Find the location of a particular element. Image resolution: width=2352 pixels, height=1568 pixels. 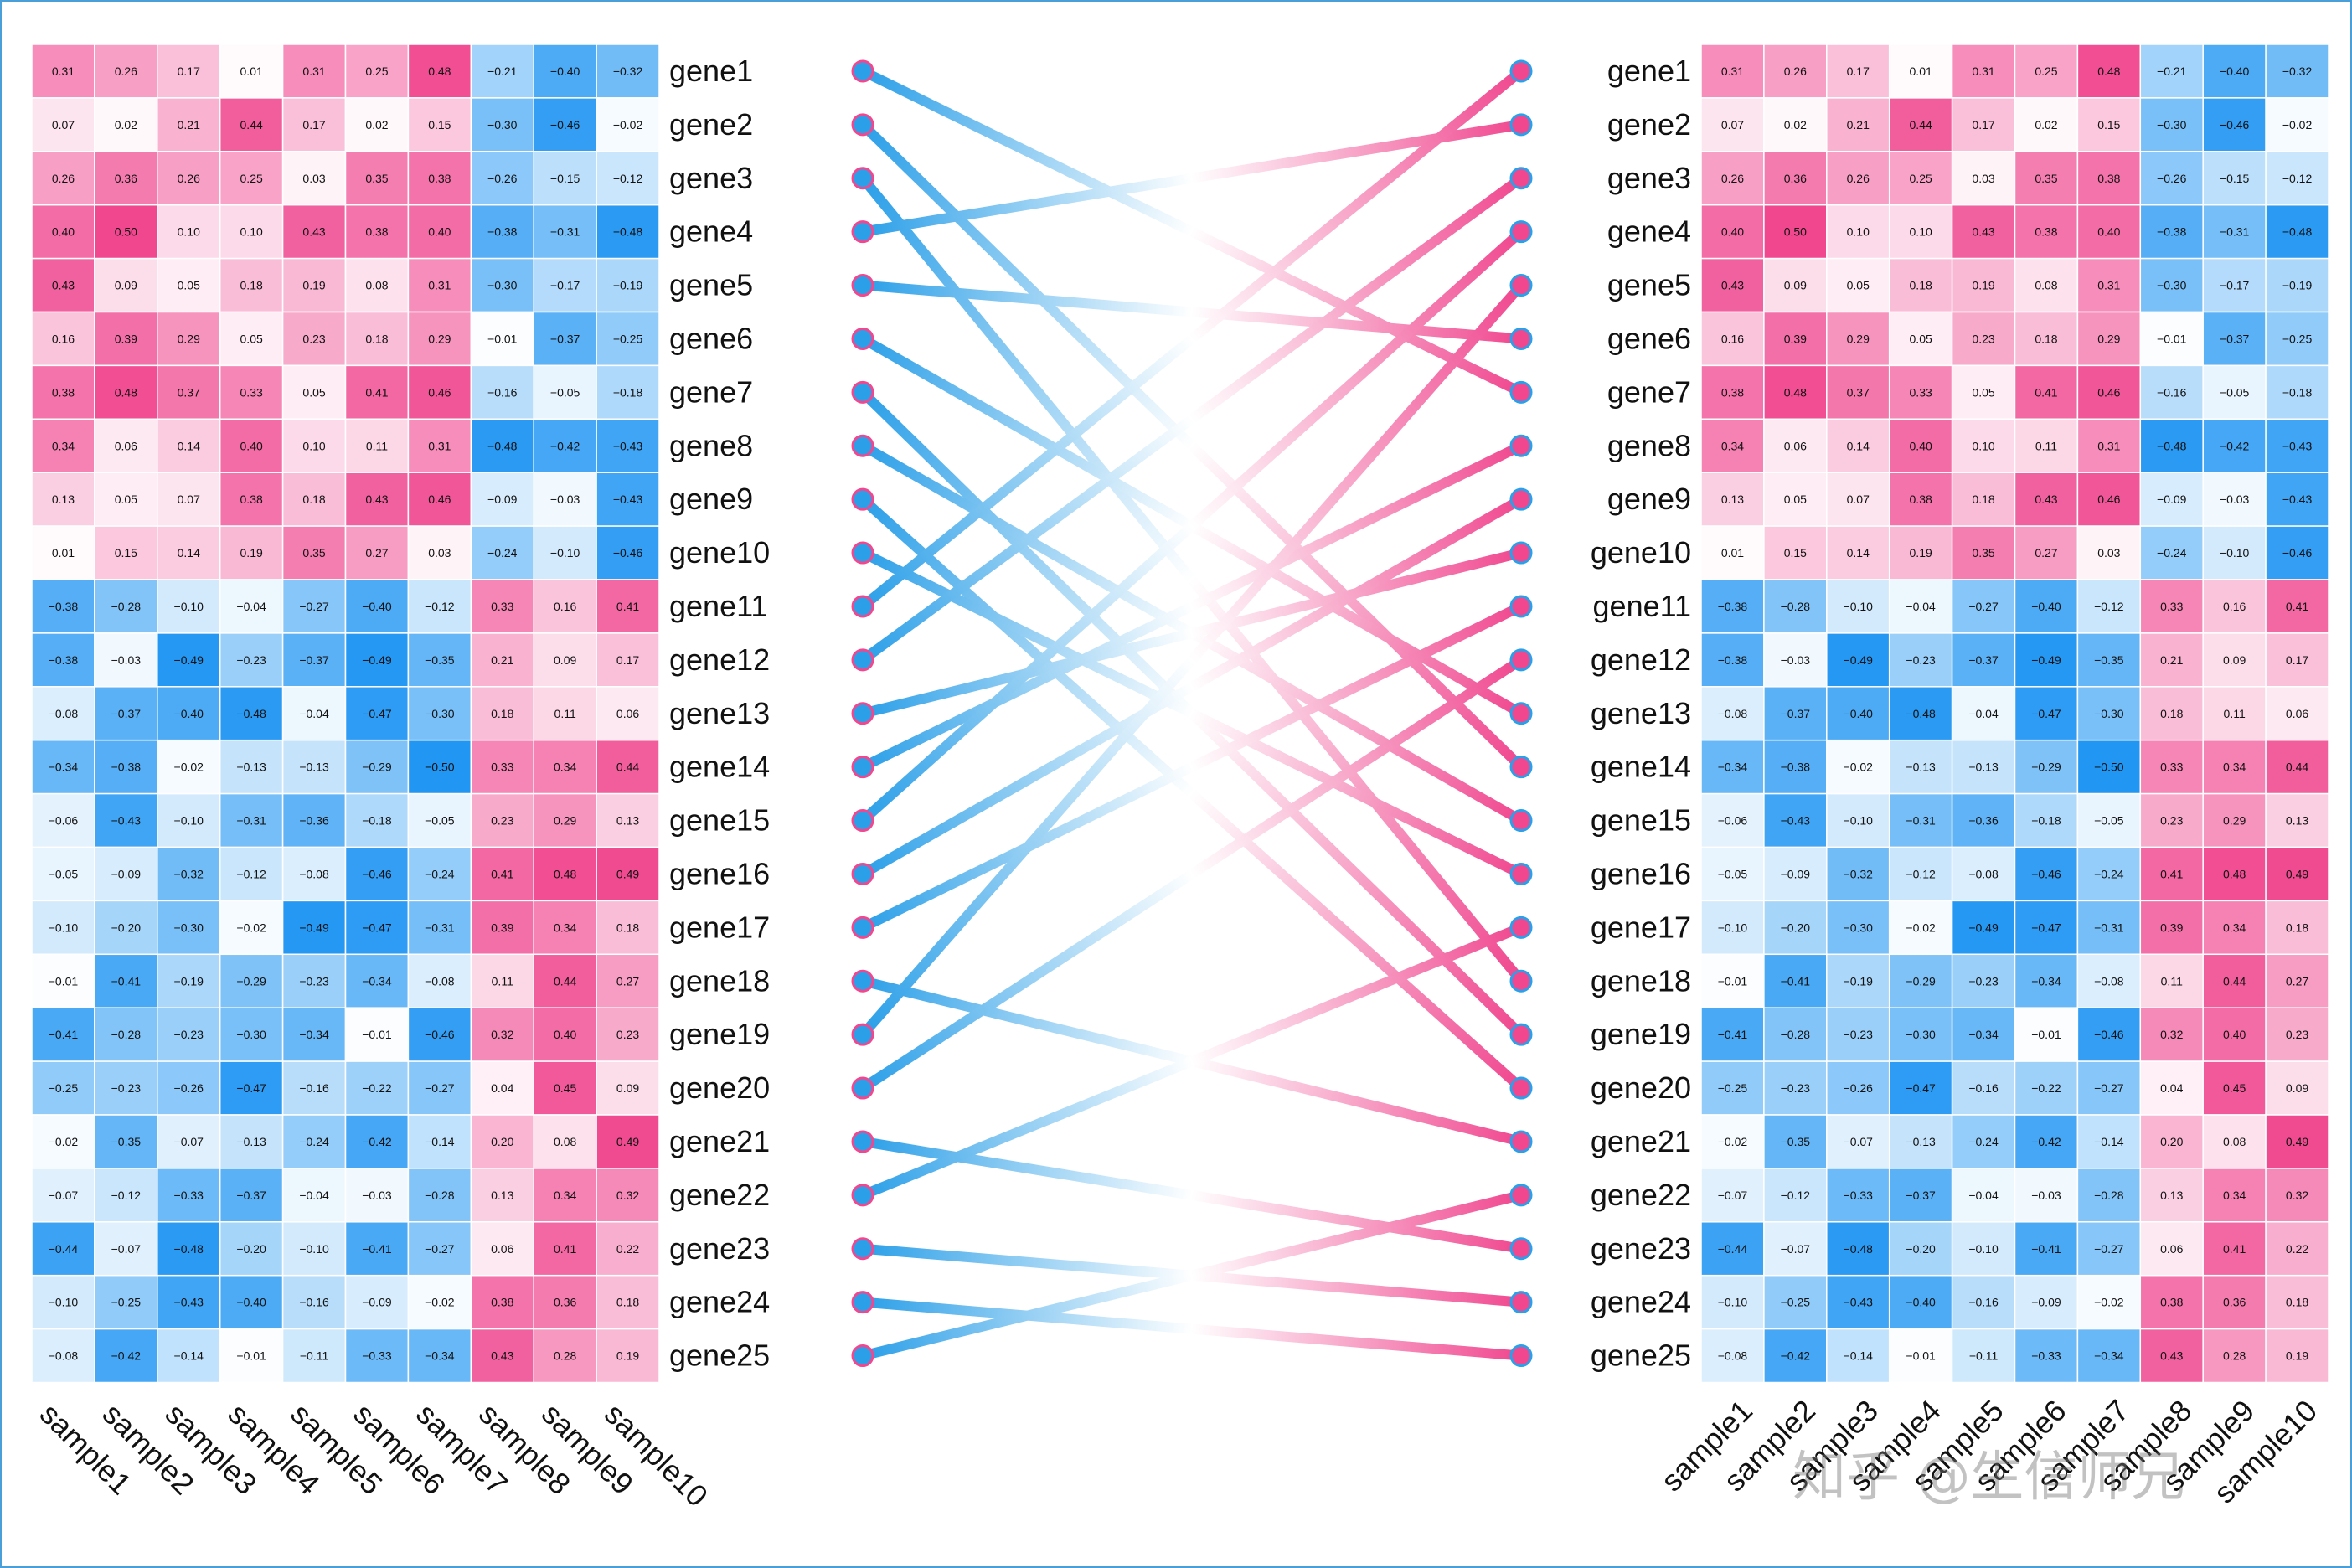

right-cell-gene16-sample5 is located at coordinates (1984, 874).